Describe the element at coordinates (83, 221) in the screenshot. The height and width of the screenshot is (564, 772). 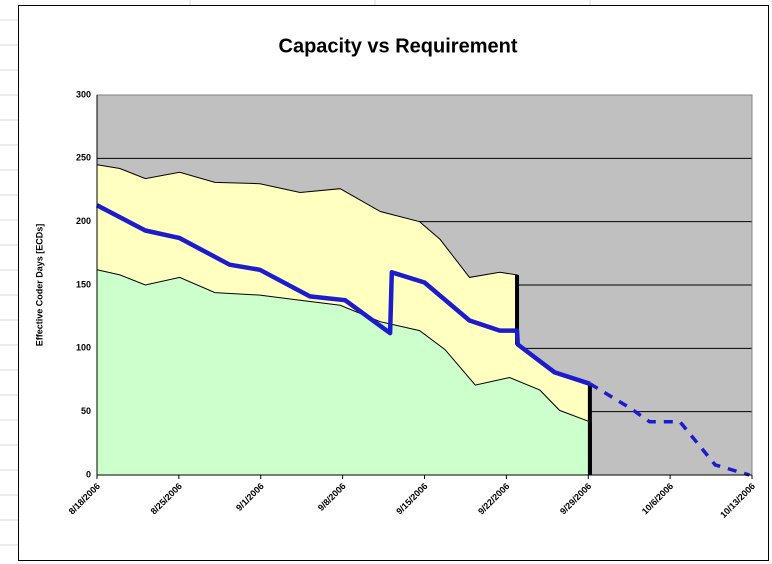
I see `y-tick-label: 200` at that location.